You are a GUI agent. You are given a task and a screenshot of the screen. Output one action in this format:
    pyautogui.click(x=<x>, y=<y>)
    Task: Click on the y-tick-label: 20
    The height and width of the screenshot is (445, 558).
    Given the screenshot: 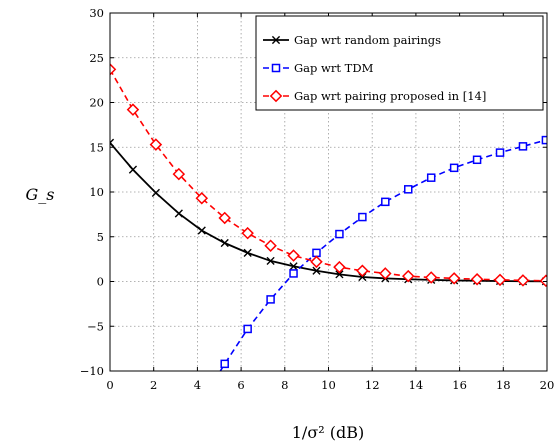 What is the action you would take?
    pyautogui.click(x=96, y=103)
    